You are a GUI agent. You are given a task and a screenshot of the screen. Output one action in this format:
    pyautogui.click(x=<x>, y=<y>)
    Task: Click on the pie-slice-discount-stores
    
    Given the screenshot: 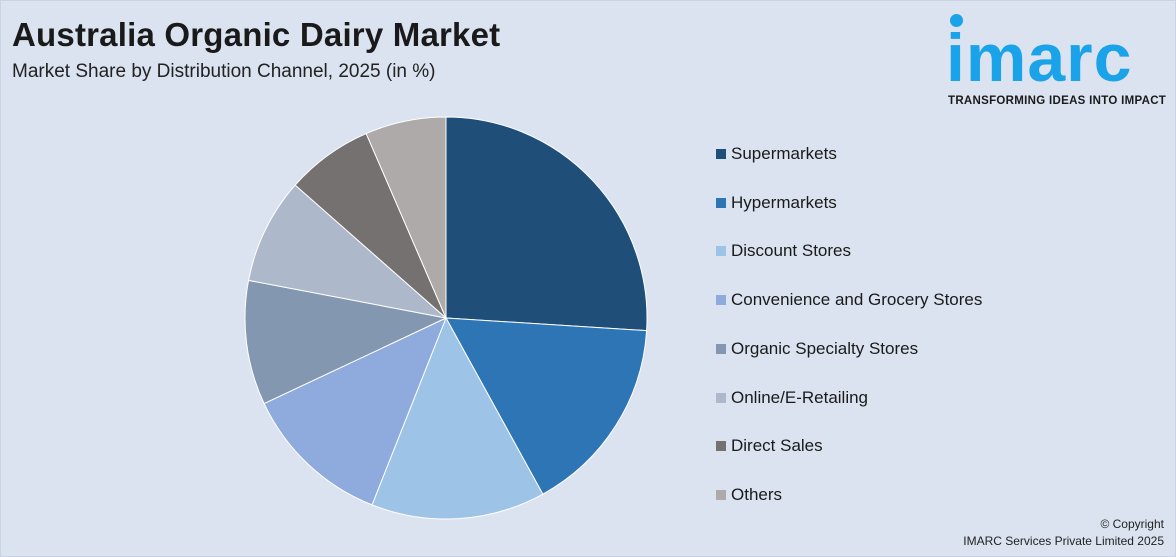 What is the action you would take?
    pyautogui.click(x=457, y=418)
    